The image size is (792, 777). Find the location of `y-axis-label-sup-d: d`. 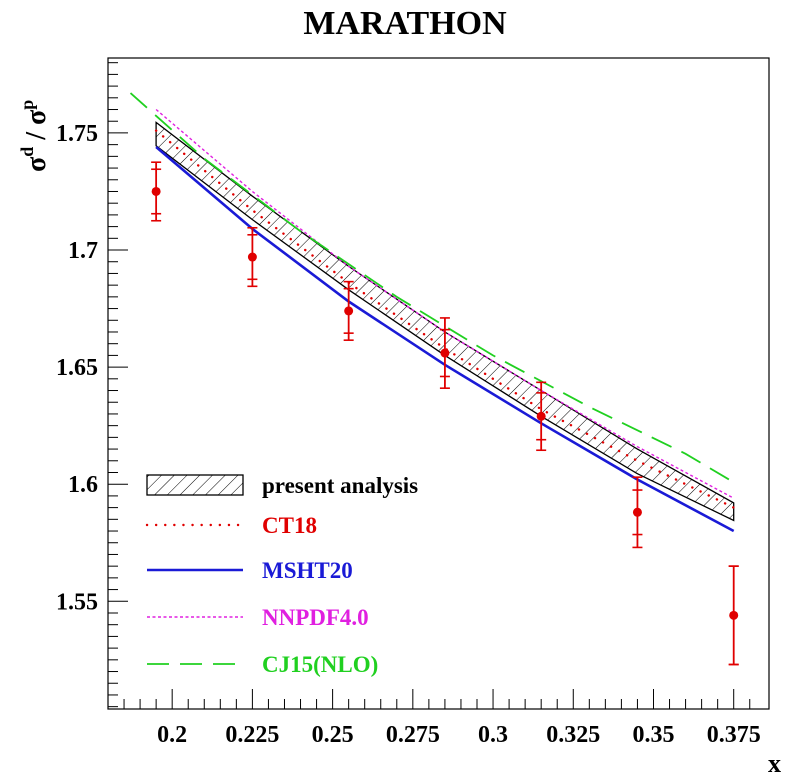

y-axis-label-sup-d: d is located at coordinates (27, 152).